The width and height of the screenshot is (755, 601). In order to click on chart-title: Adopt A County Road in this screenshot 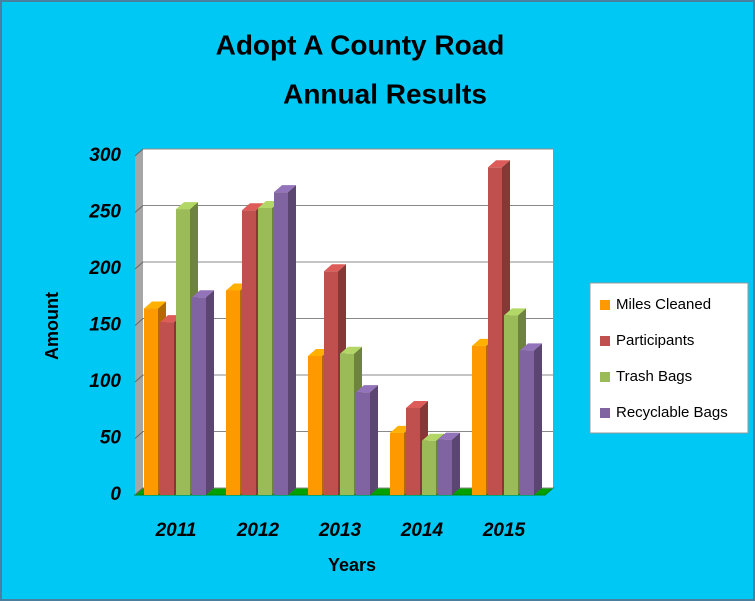, I will do `click(360, 44)`.